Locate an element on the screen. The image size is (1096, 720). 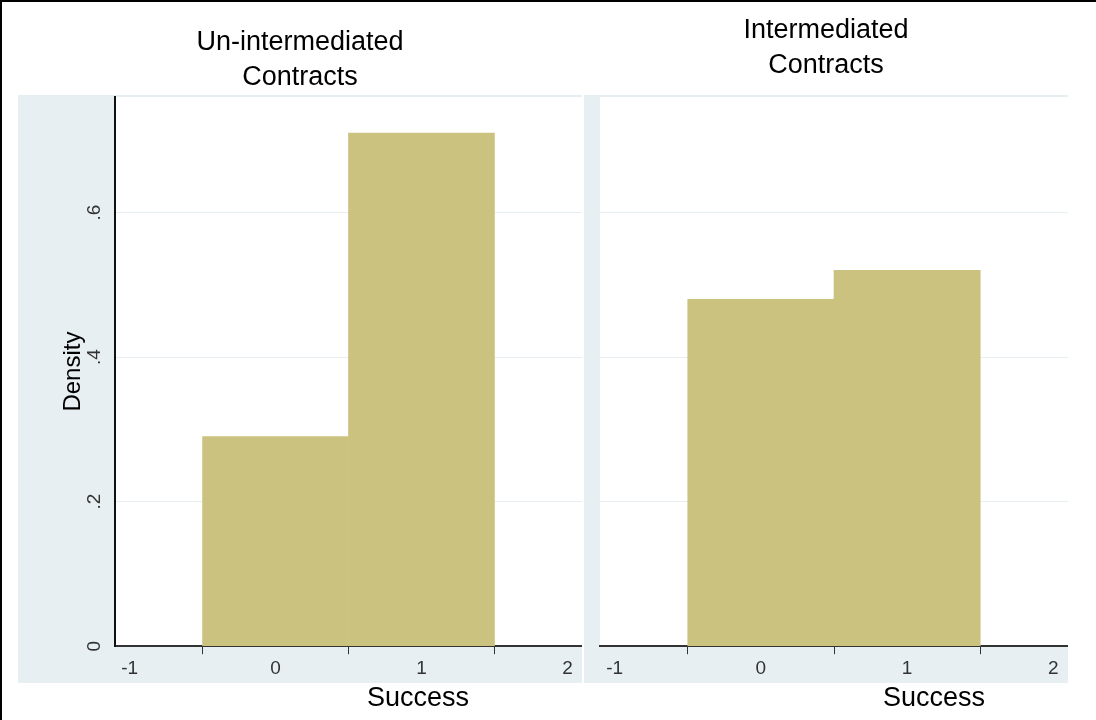
y-tick-label: 0 is located at coordinates (94, 646).